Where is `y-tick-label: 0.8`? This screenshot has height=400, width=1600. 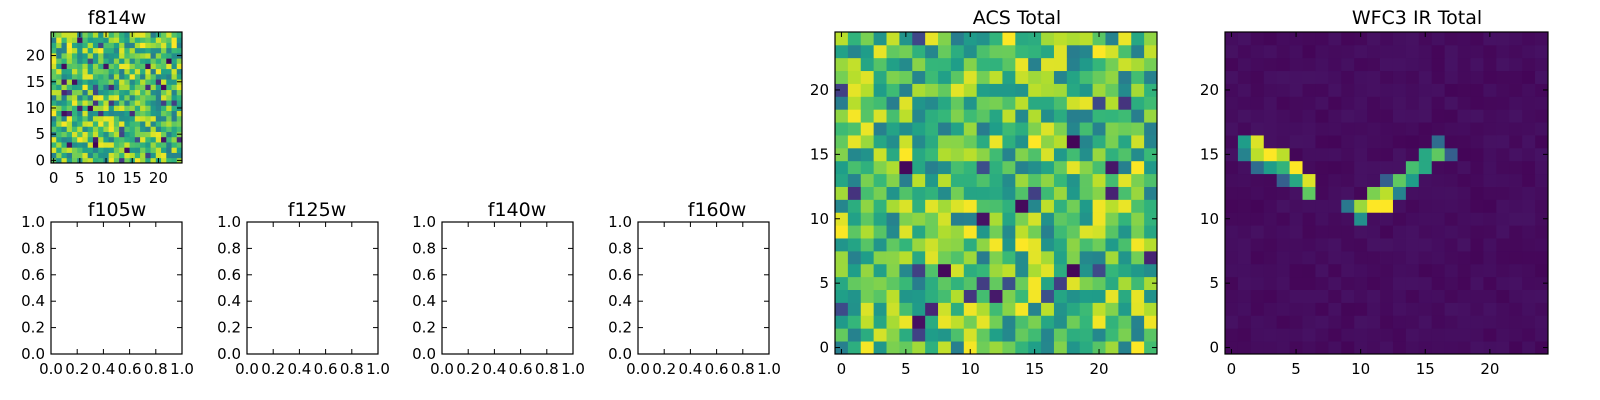 y-tick-label: 0.8 is located at coordinates (424, 248).